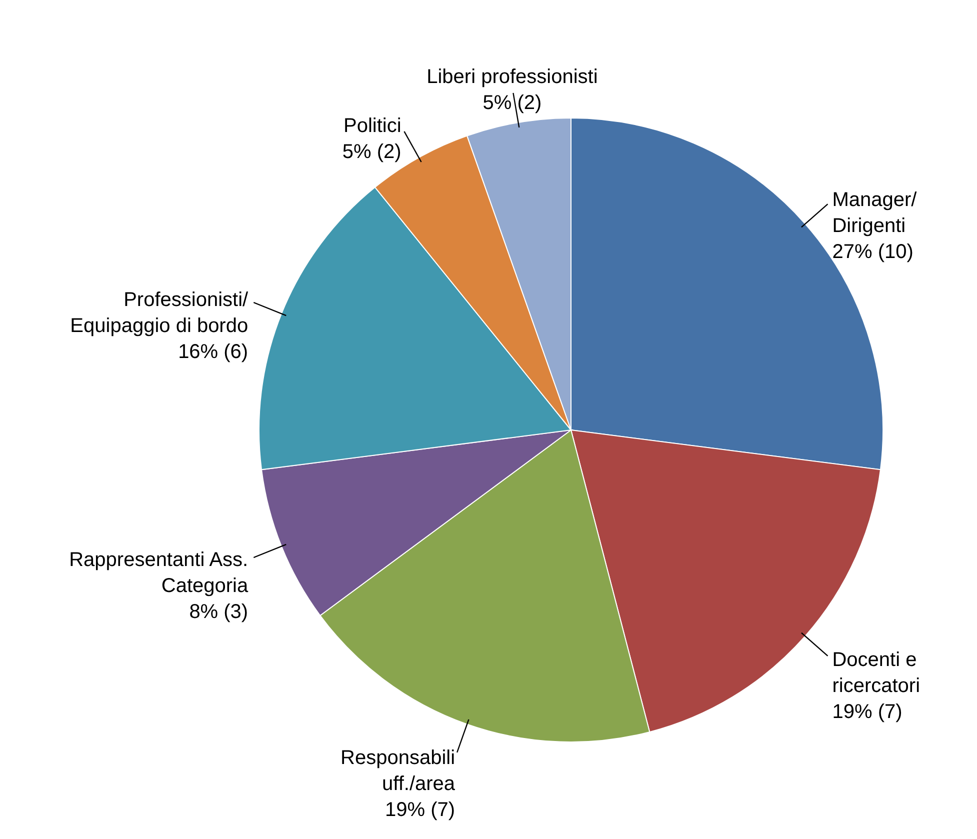  Describe the element at coordinates (213, 352) in the screenshot. I see `data-label: 16% (6)` at that location.